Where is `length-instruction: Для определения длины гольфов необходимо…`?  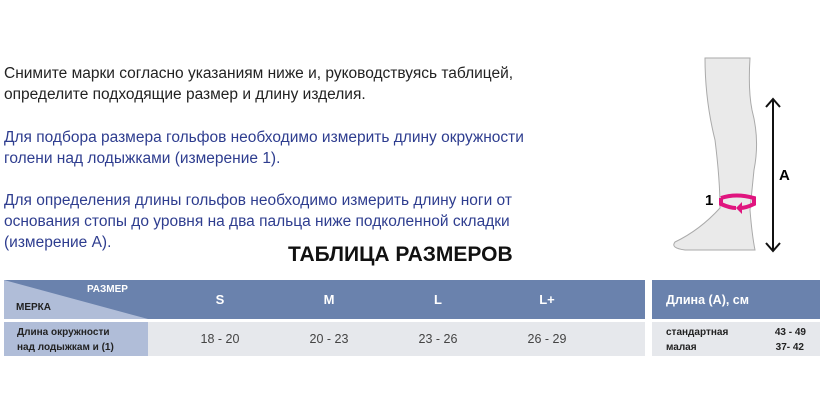
length-instruction: Для определения длины гольфов необходимо… is located at coordinates (258, 221).